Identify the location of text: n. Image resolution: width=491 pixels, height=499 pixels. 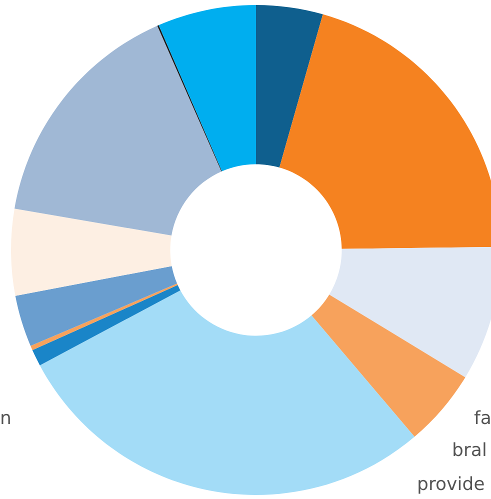
(6, 419).